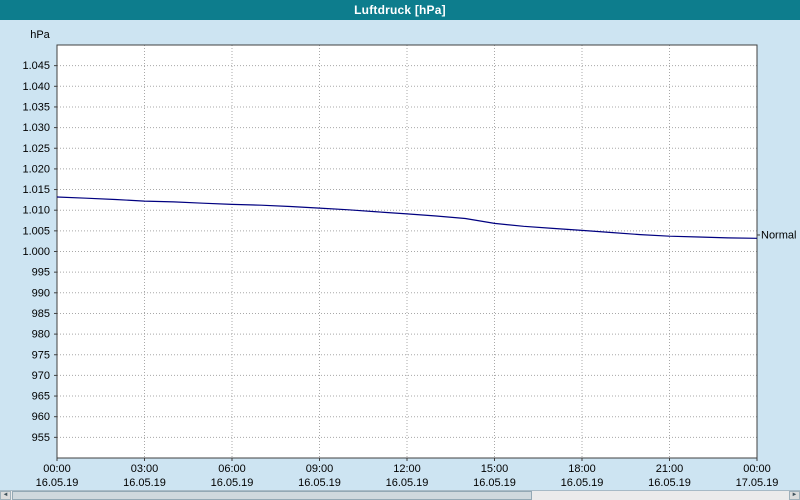  Describe the element at coordinates (320, 469) in the screenshot. I see `svg-text: 09:00` at that location.